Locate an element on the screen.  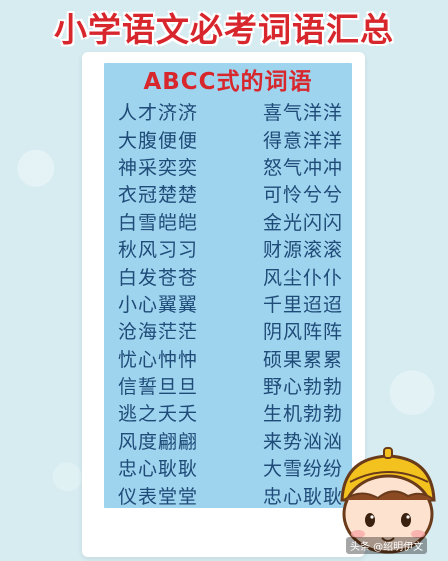
word-row: 忠心耿耿 大雪纷纷 is located at coordinates (230, 467).